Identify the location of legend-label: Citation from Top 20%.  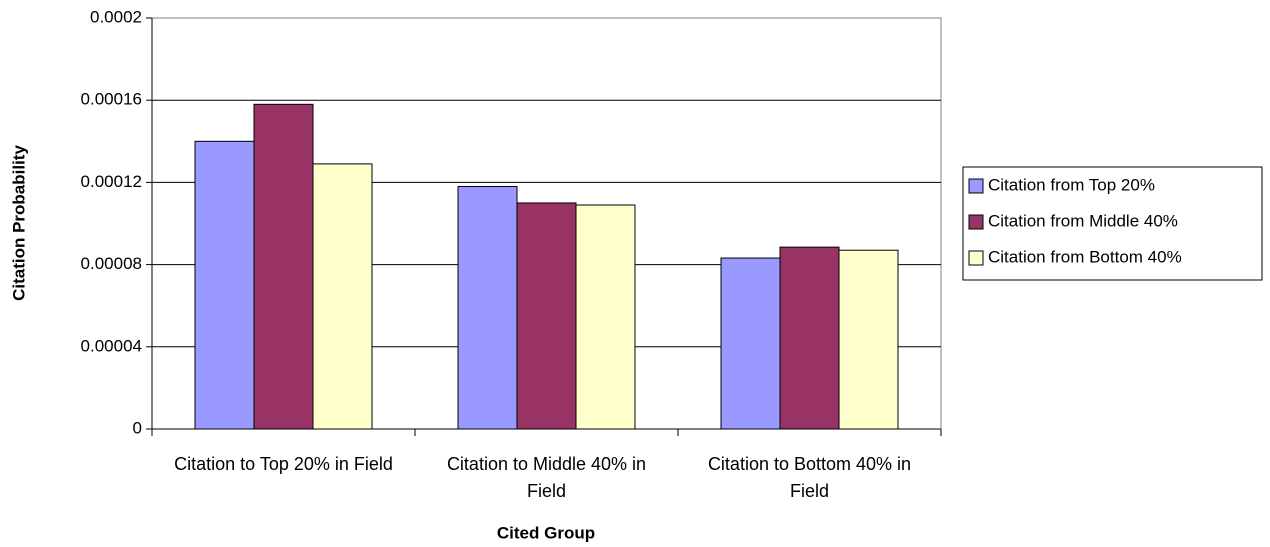
(1071, 184).